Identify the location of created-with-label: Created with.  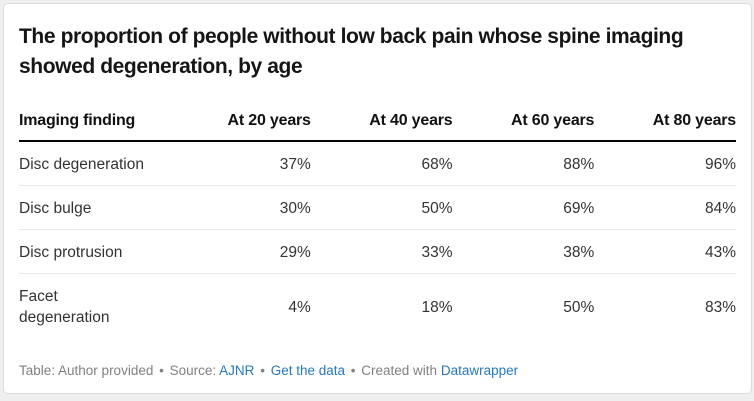
(399, 370).